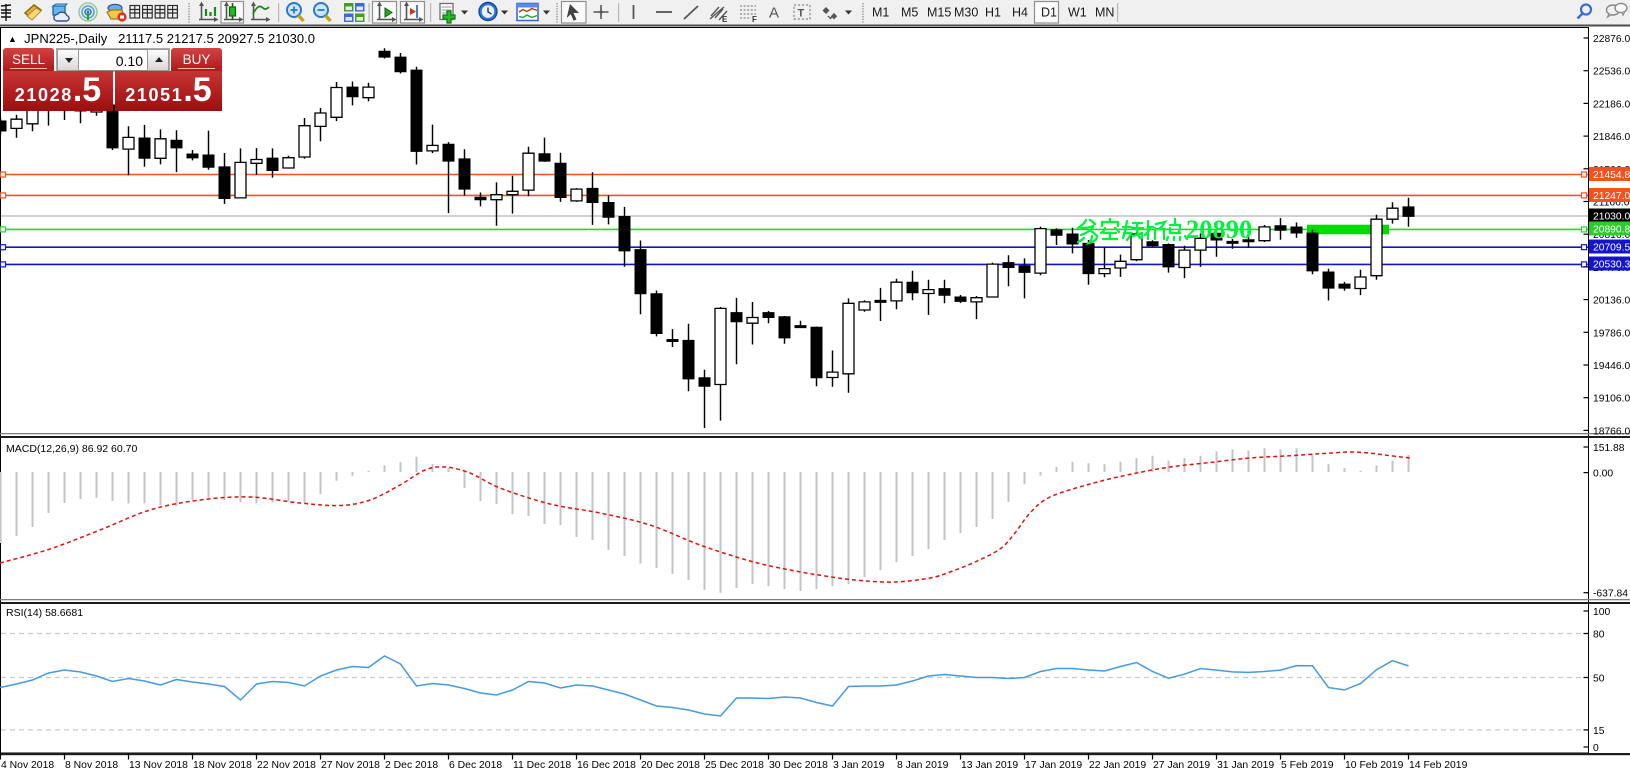  I want to click on svg-text: 22536.0, so click(1611, 72).